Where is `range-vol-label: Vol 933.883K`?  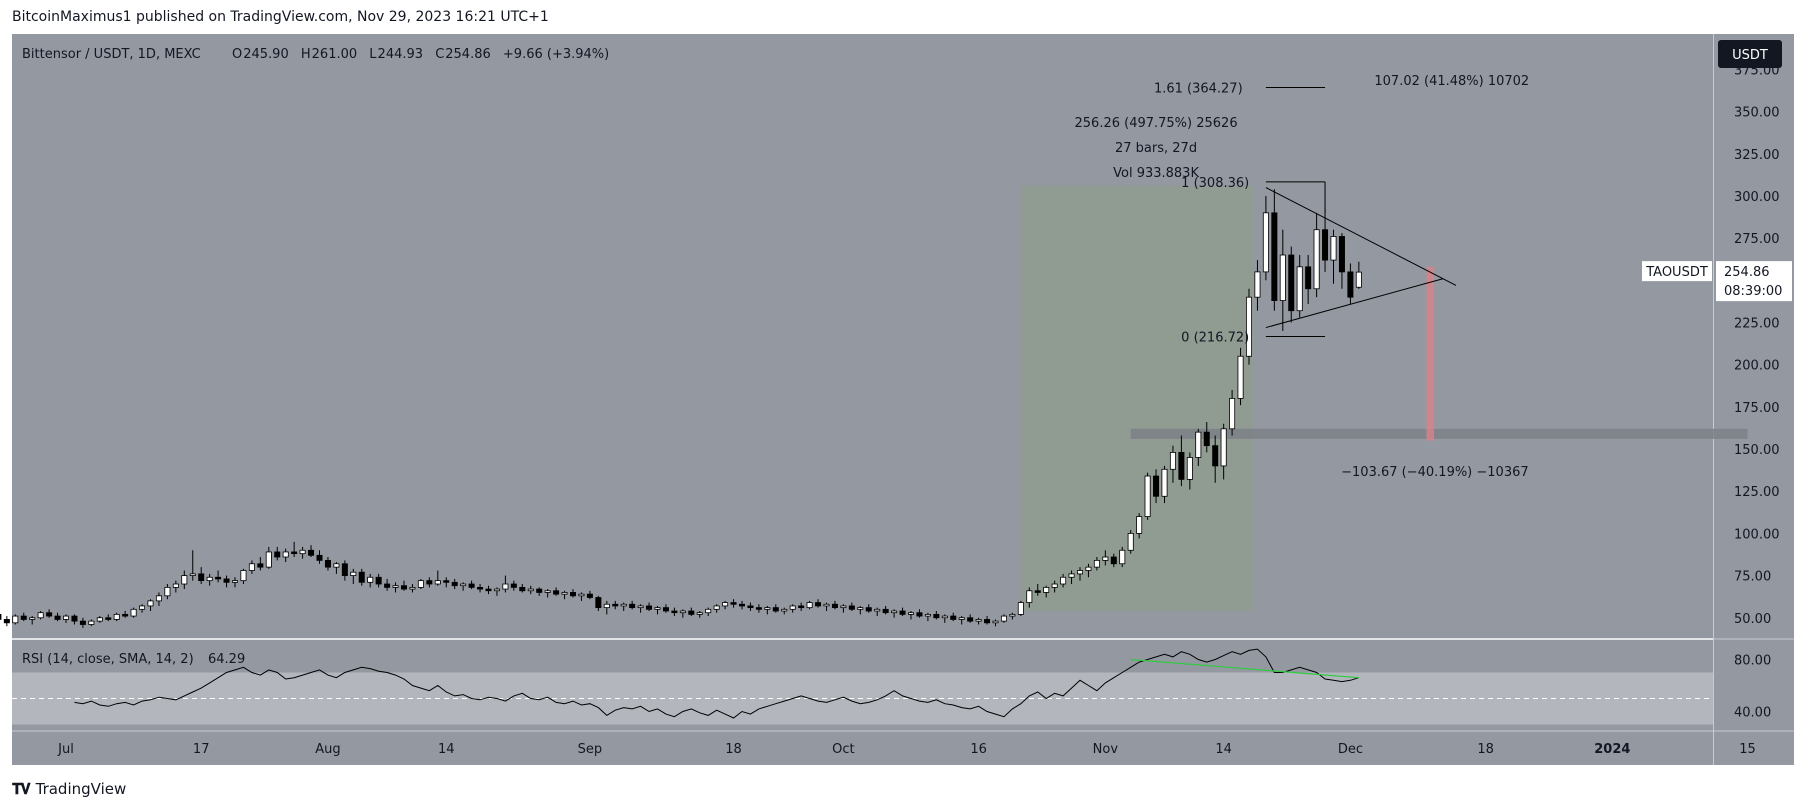 range-vol-label: Vol 933.883K is located at coordinates (1156, 173).